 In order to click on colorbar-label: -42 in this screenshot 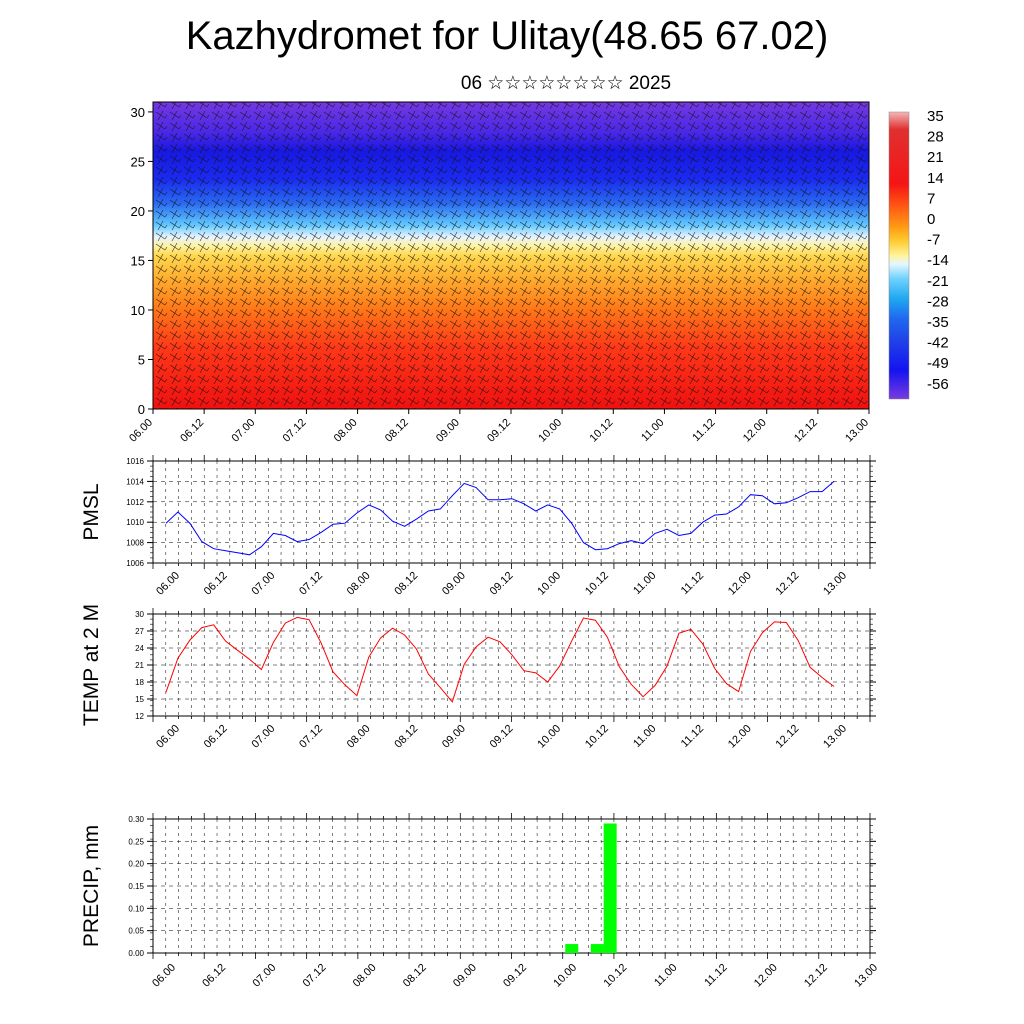, I will do `click(938, 343)`.